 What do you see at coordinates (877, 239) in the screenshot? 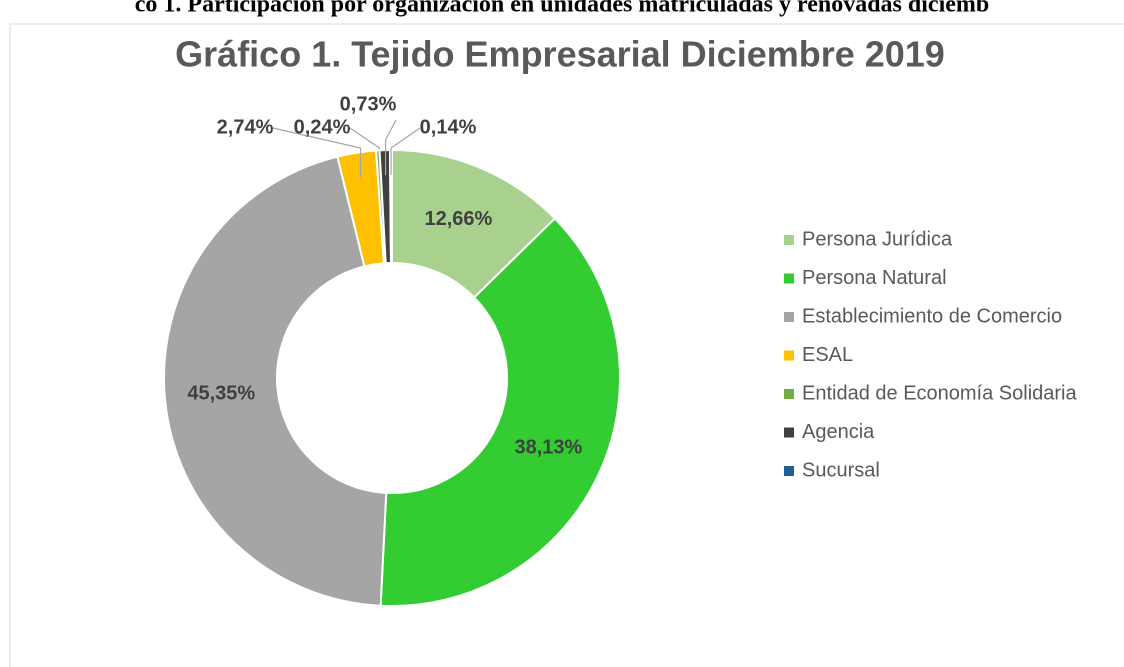
I see `legend-label: Persona Jurídica` at bounding box center [877, 239].